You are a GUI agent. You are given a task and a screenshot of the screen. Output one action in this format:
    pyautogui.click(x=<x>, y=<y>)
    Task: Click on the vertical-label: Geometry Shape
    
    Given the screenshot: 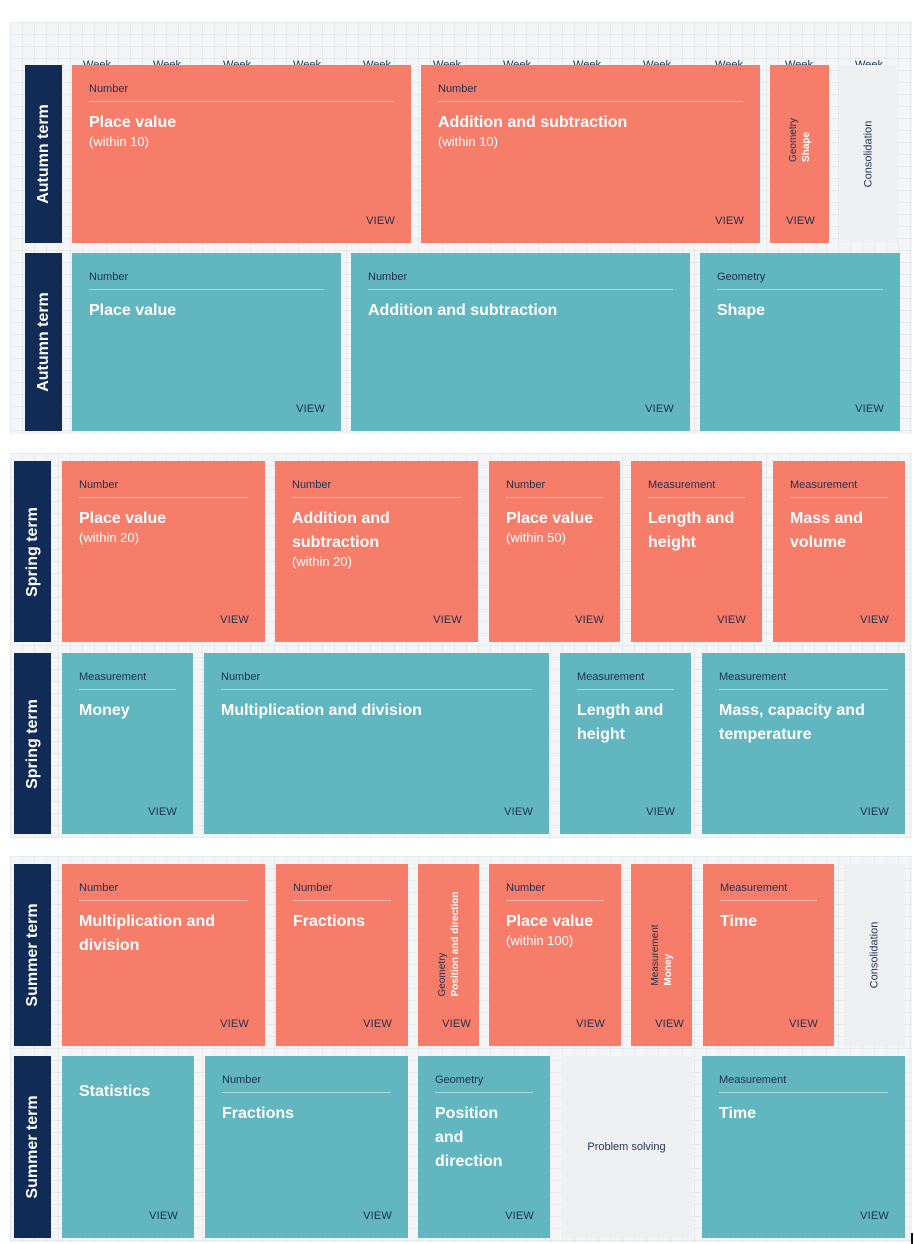 What is the action you would take?
    pyautogui.click(x=800, y=140)
    